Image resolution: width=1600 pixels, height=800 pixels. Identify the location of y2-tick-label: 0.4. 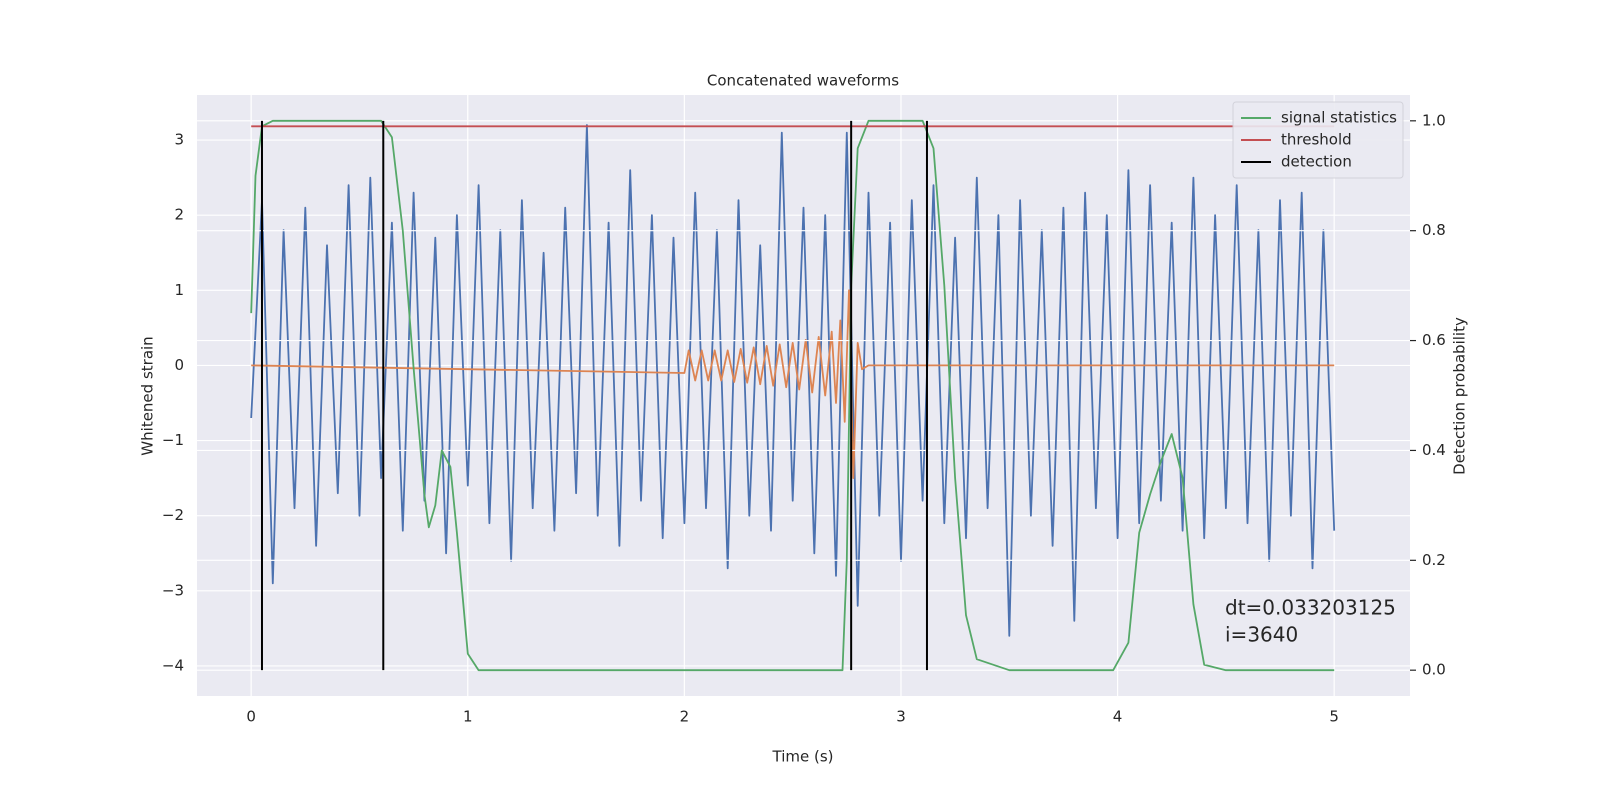
(1434, 450).